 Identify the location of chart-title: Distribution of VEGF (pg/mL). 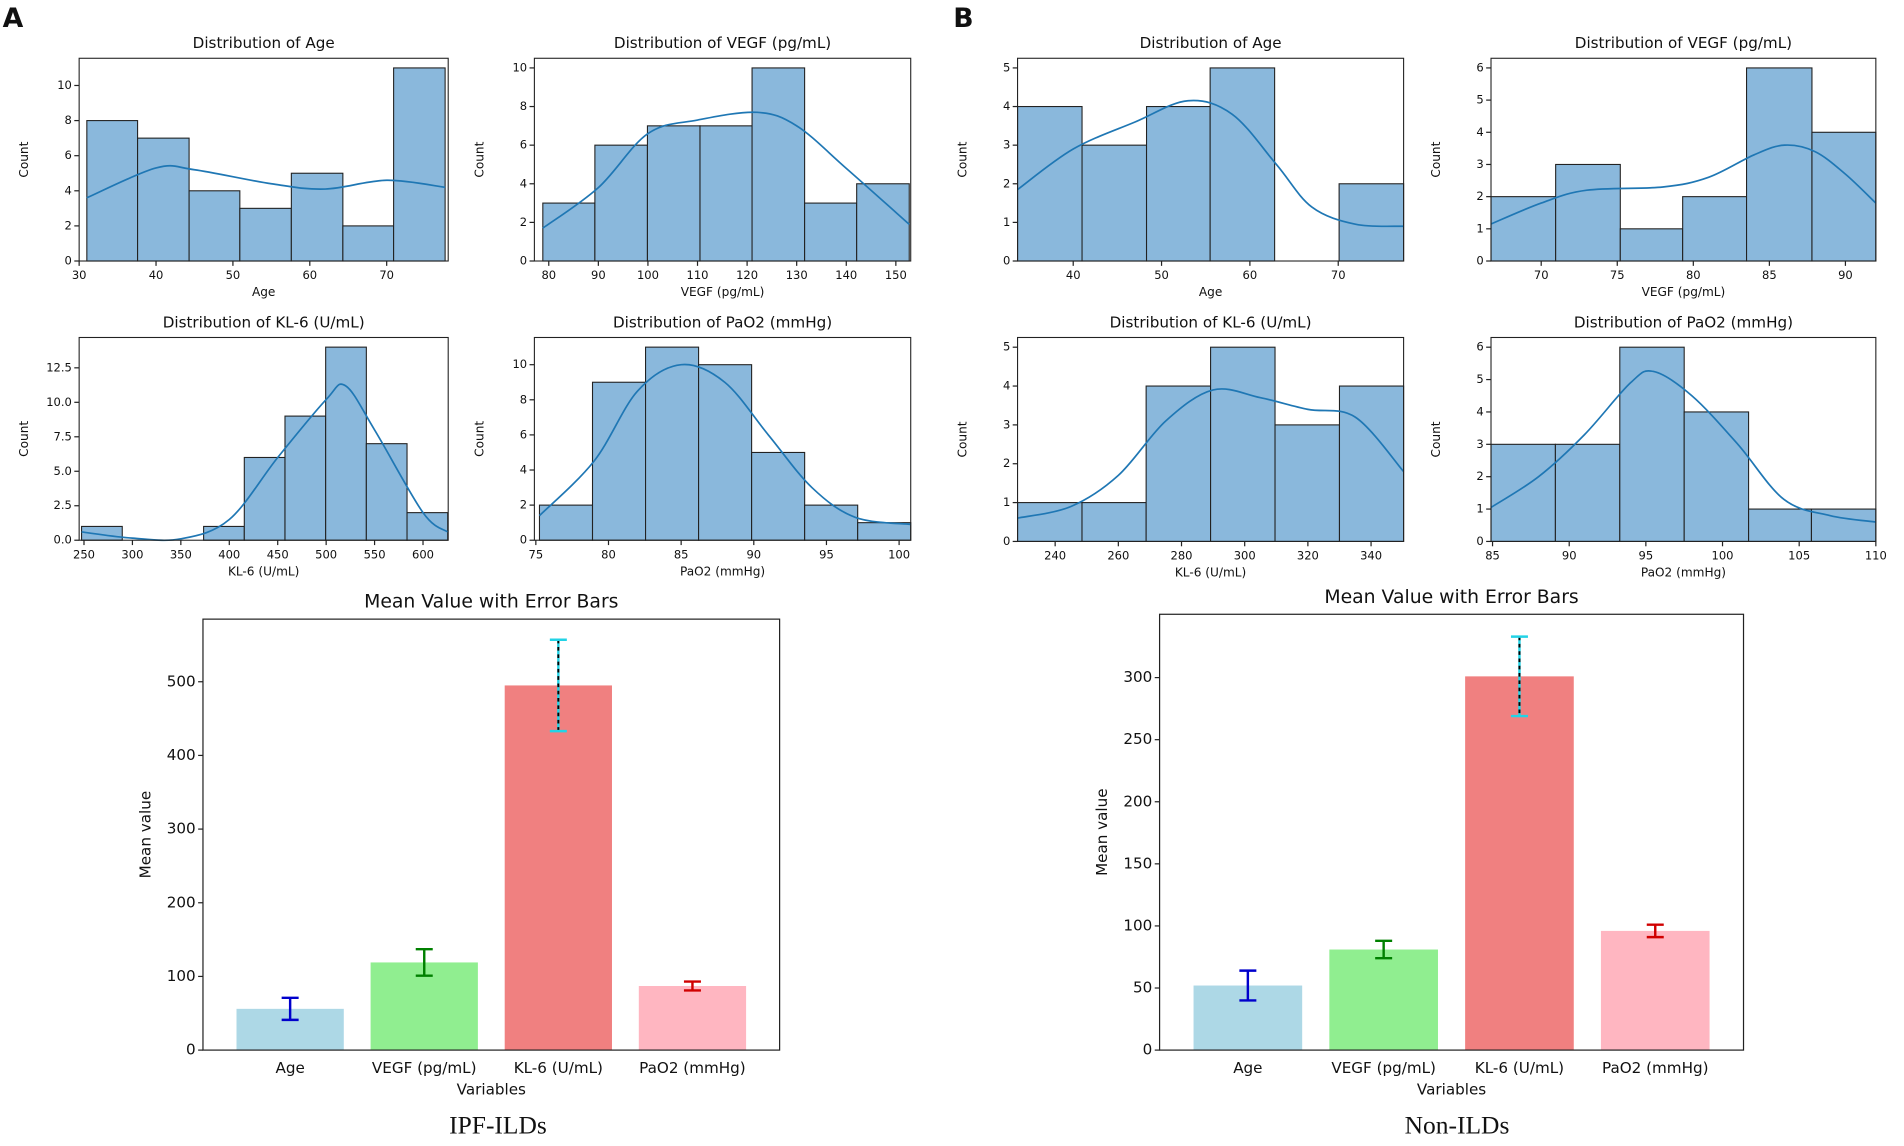
(722, 43).